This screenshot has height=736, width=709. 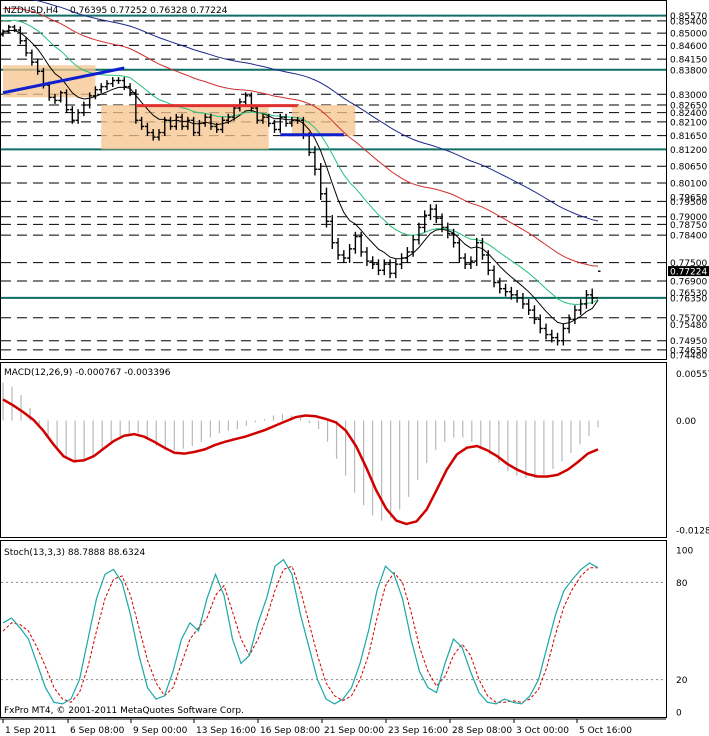 What do you see at coordinates (679, 714) in the screenshot?
I see `stoch-tick-label: 0` at bounding box center [679, 714].